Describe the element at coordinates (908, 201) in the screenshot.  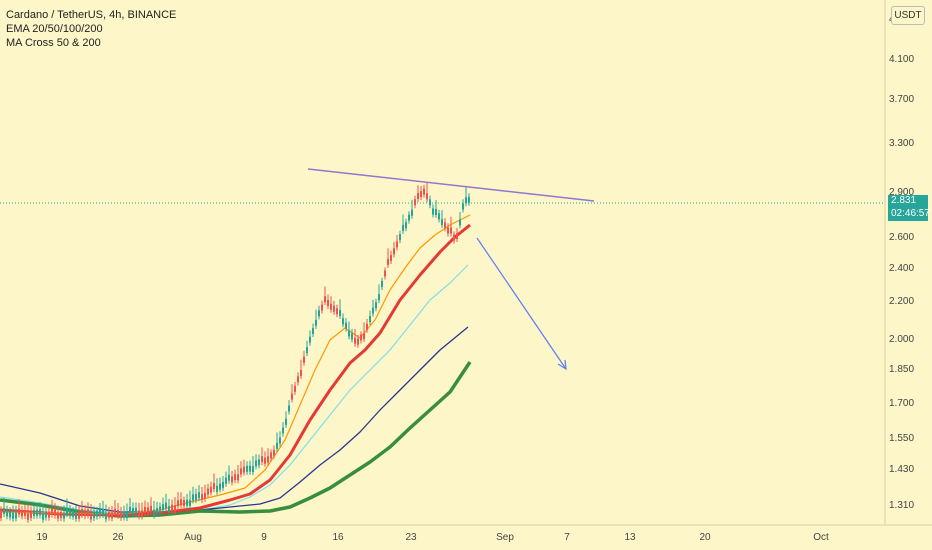
I see `last-price-tag: 2.831` at that location.